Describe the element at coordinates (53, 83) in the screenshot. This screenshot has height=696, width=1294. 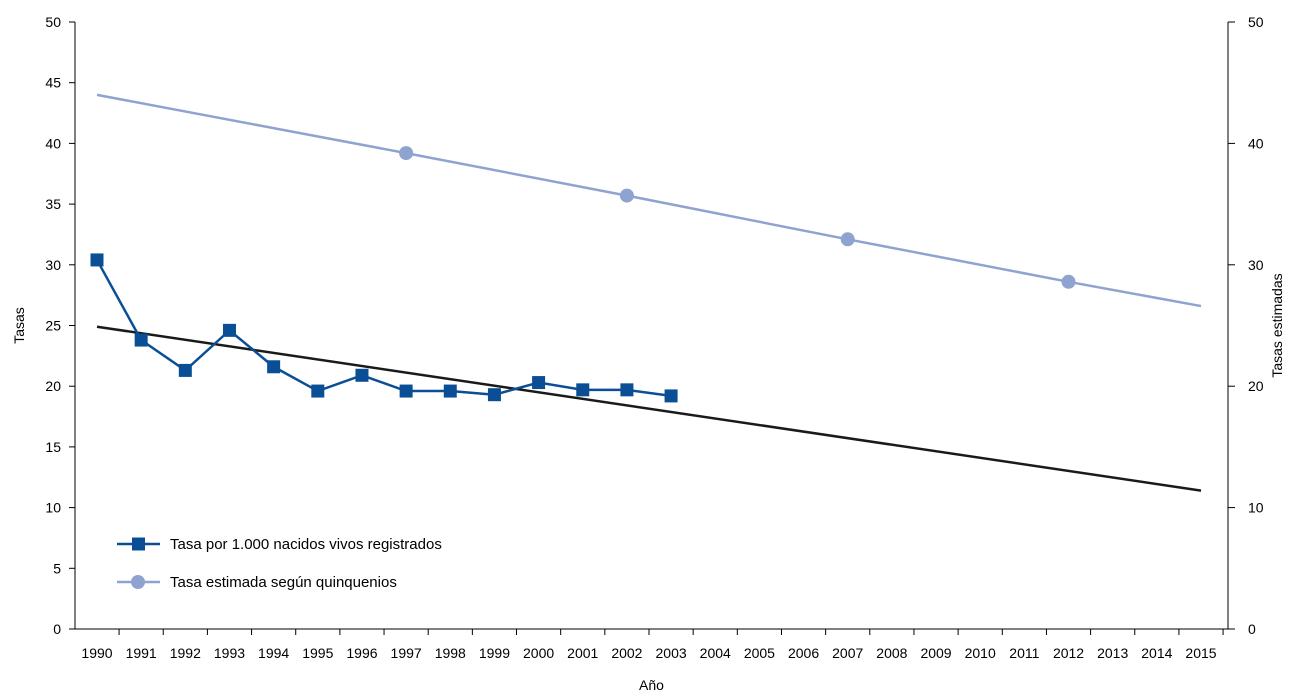
I see `y-tick-label: 45` at that location.